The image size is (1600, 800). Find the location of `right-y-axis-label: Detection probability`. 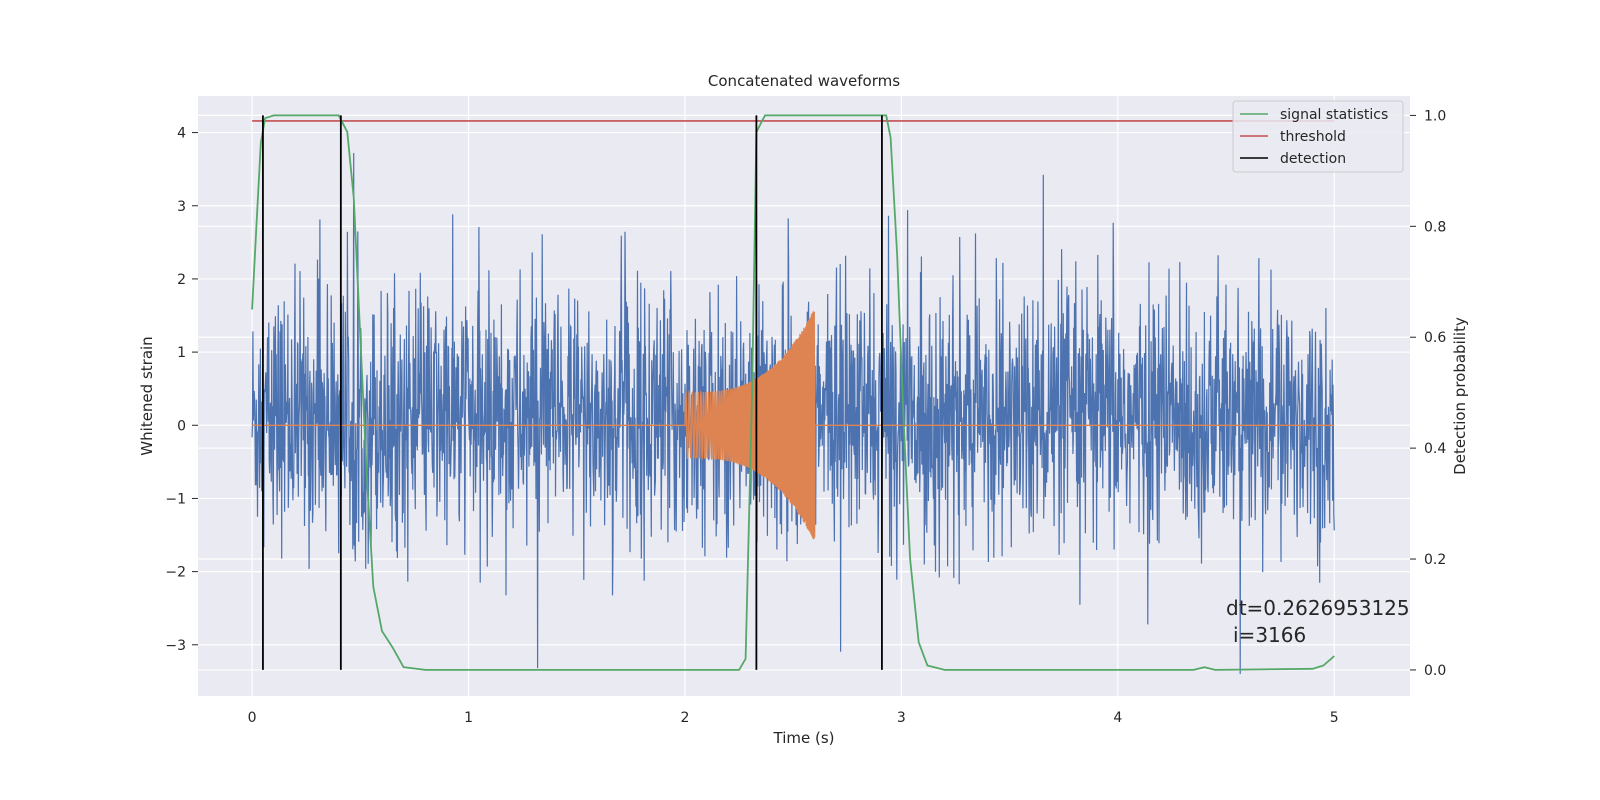

right-y-axis-label: Detection probability is located at coordinates (1460, 396).